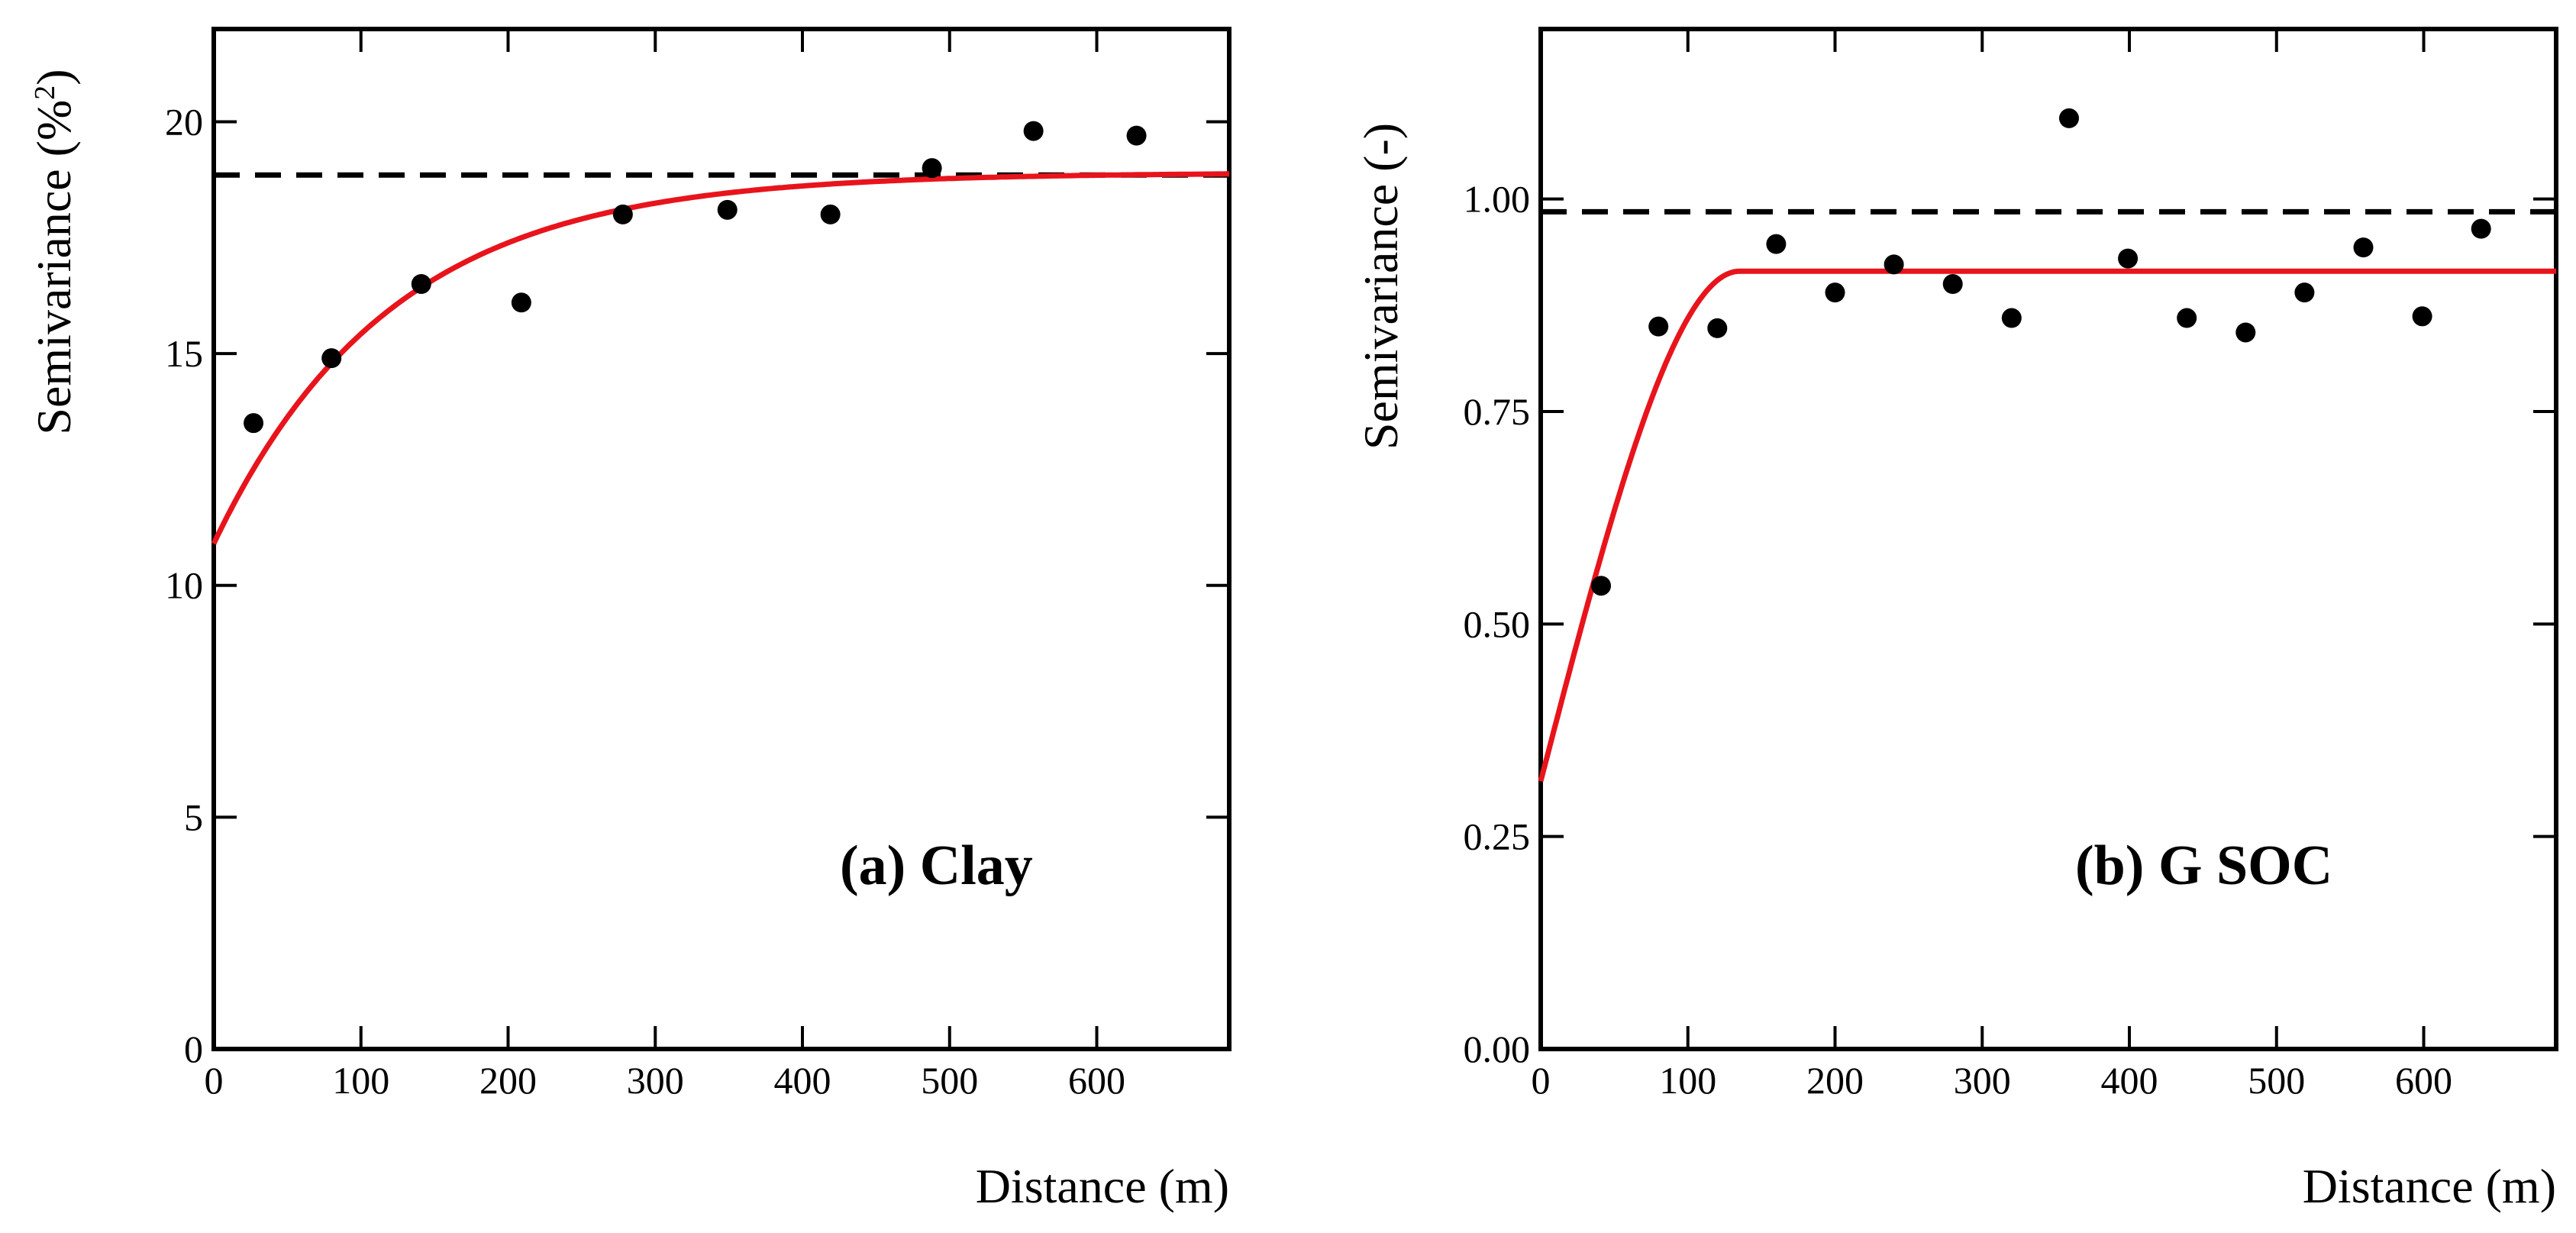 The height and width of the screenshot is (1233, 2576). I want to click on panel-a-x-tick-label: 300, so click(655, 1080).